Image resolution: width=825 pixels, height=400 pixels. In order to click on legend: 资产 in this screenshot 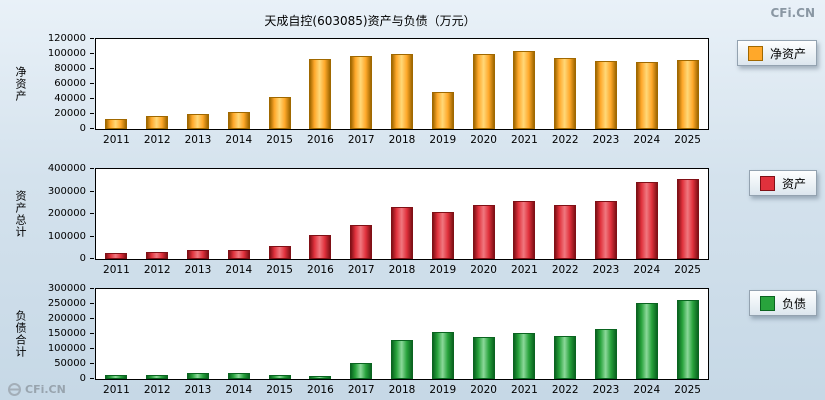, I will do `click(782, 183)`.